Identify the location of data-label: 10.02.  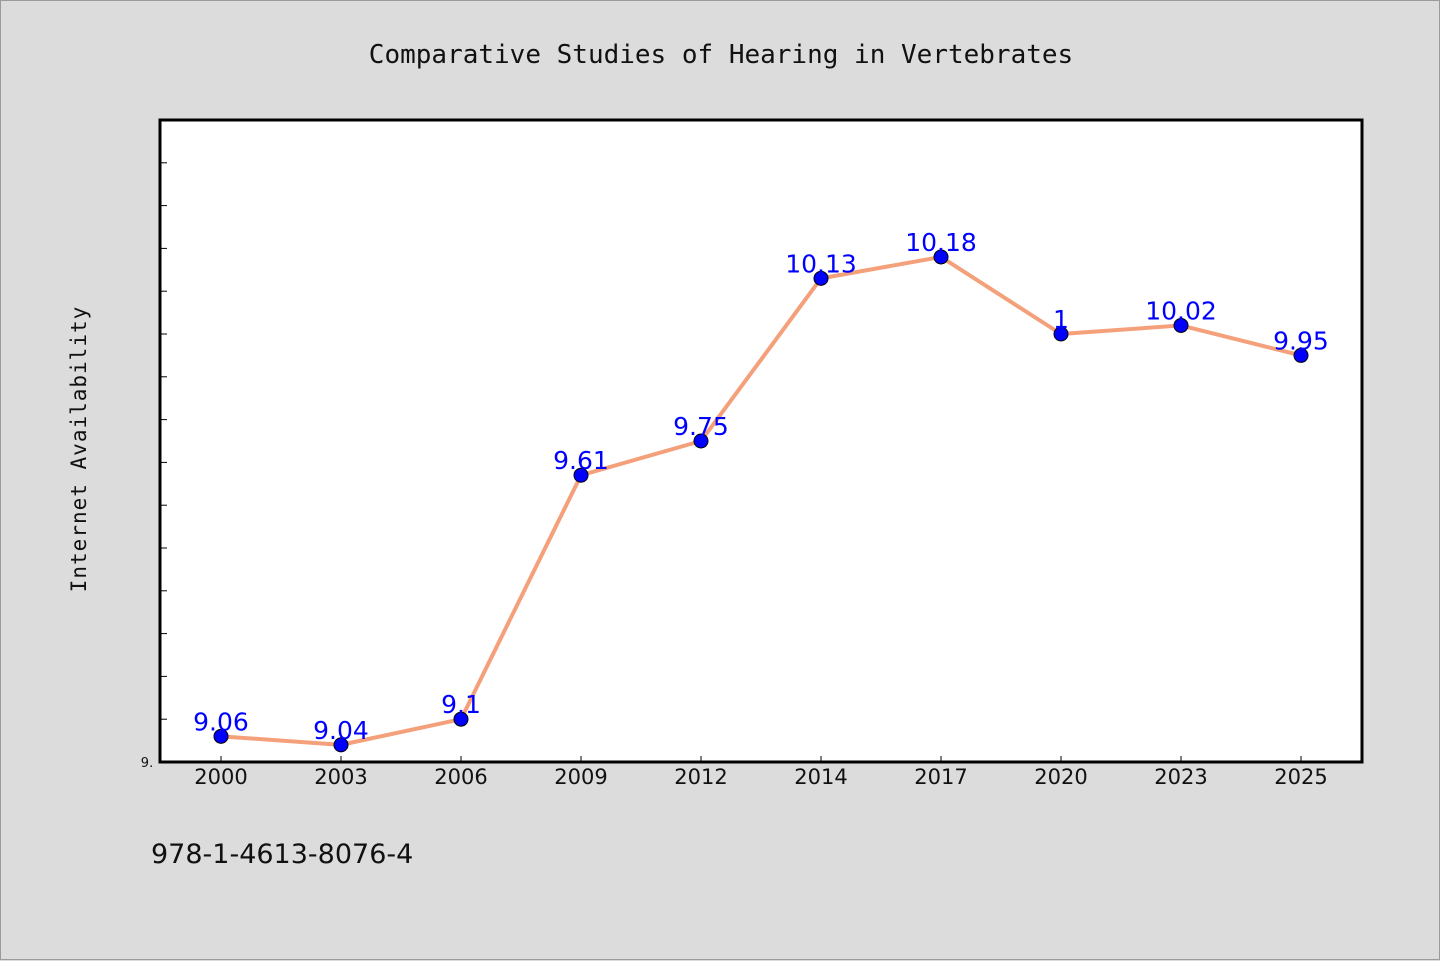
(1181, 310).